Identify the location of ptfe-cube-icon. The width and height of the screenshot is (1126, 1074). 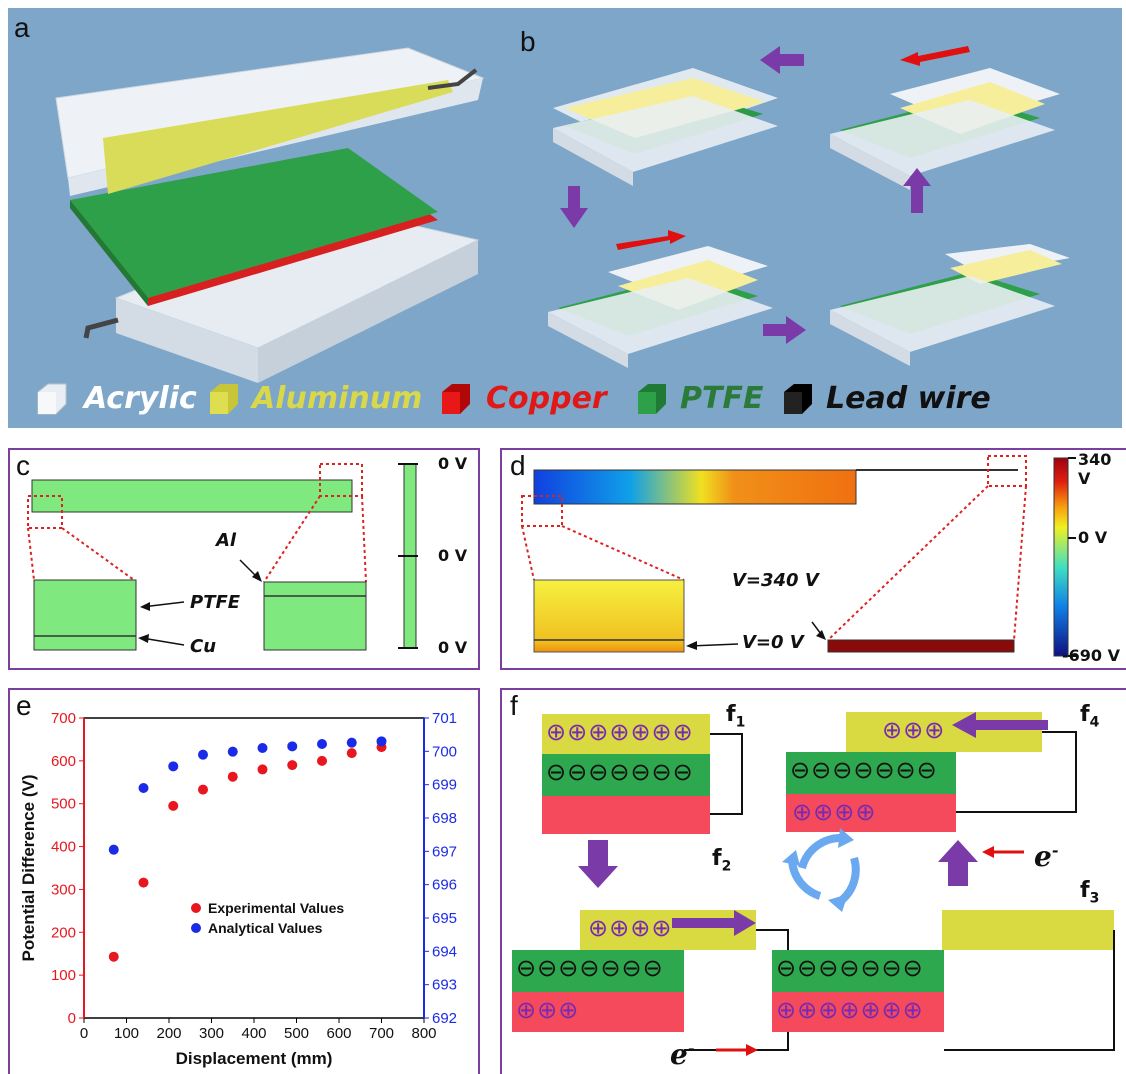
(651, 399).